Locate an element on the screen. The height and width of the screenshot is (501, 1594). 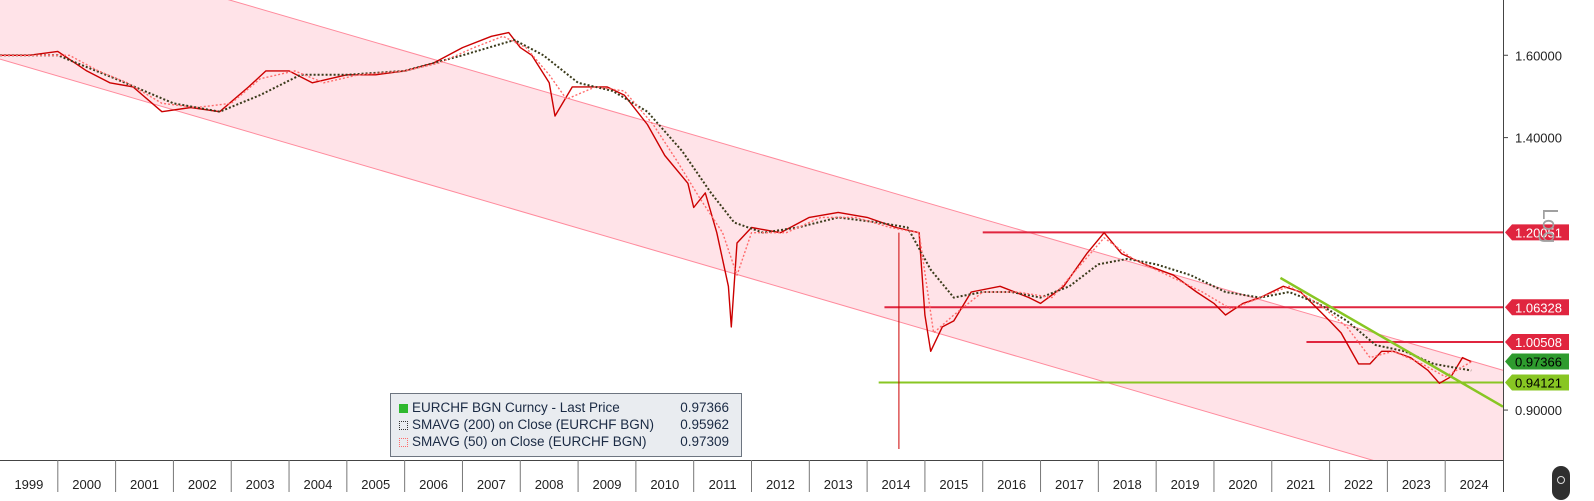
legend-value: 0.97309 is located at coordinates (704, 441).